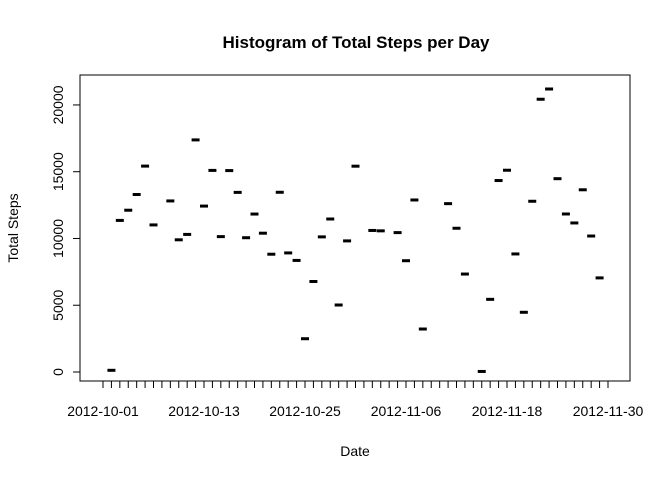 Image resolution: width=672 pixels, height=480 pixels. I want to click on y-axis-label: Total Steps, so click(13, 227).